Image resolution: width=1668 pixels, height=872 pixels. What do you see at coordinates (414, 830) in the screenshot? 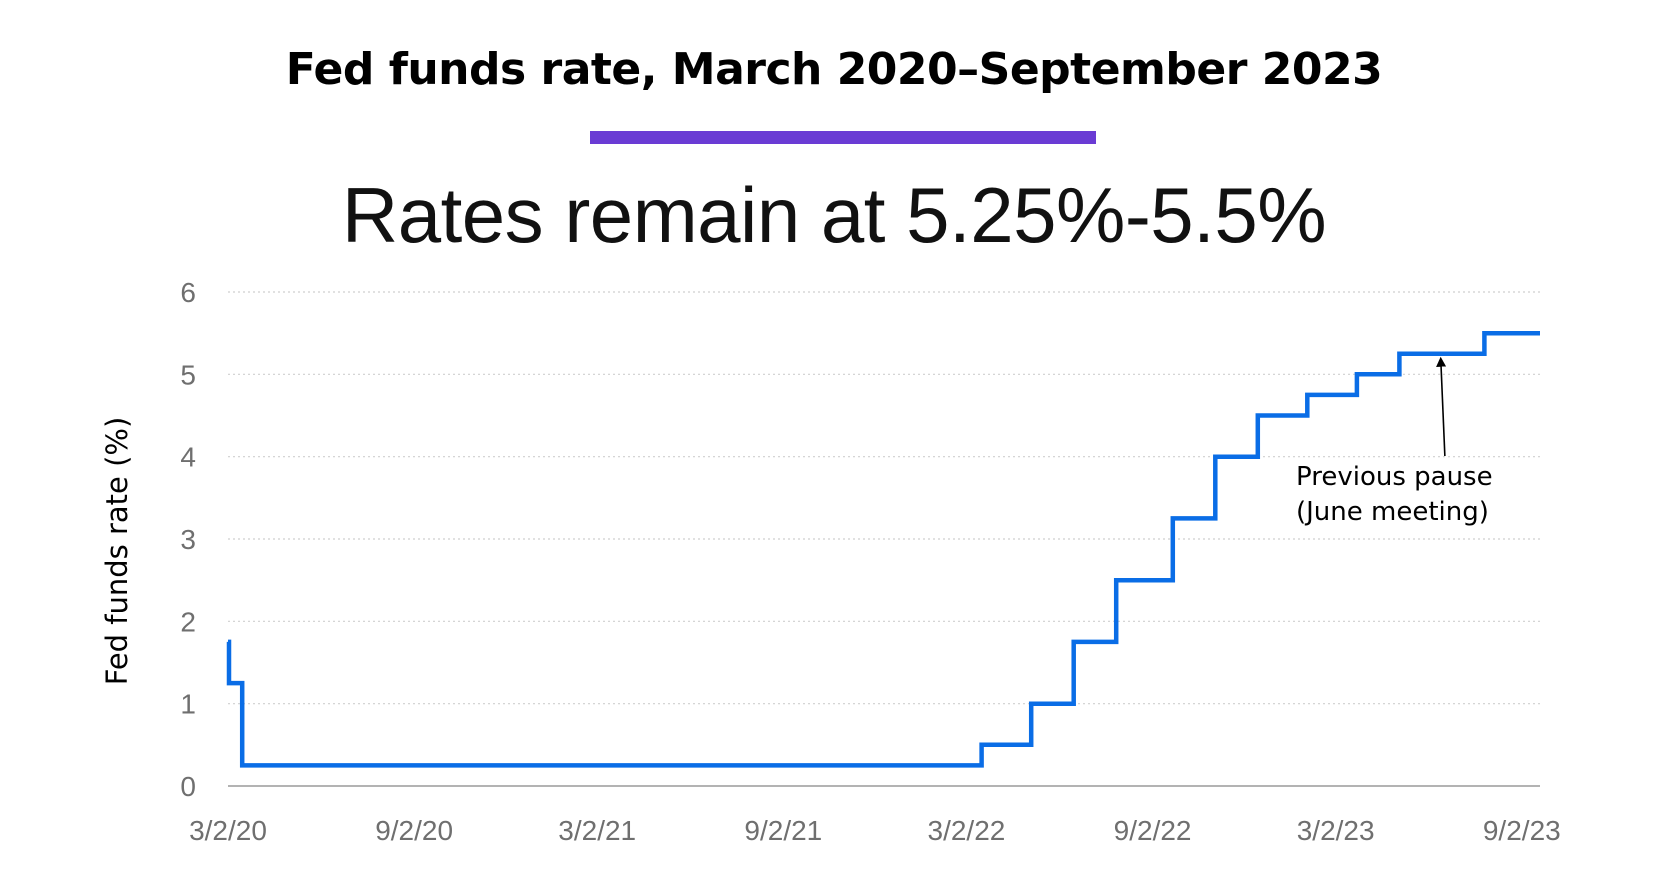
I see `x-tick-label: 9/2/20` at bounding box center [414, 830].